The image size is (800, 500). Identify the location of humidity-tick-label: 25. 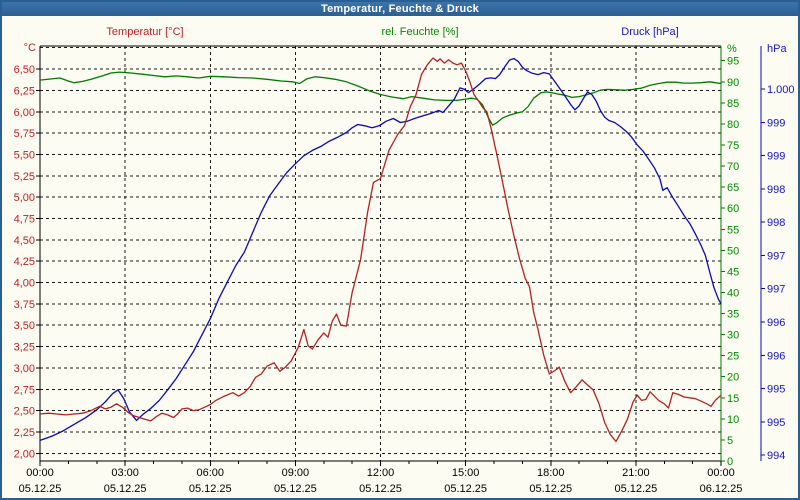
(733, 357).